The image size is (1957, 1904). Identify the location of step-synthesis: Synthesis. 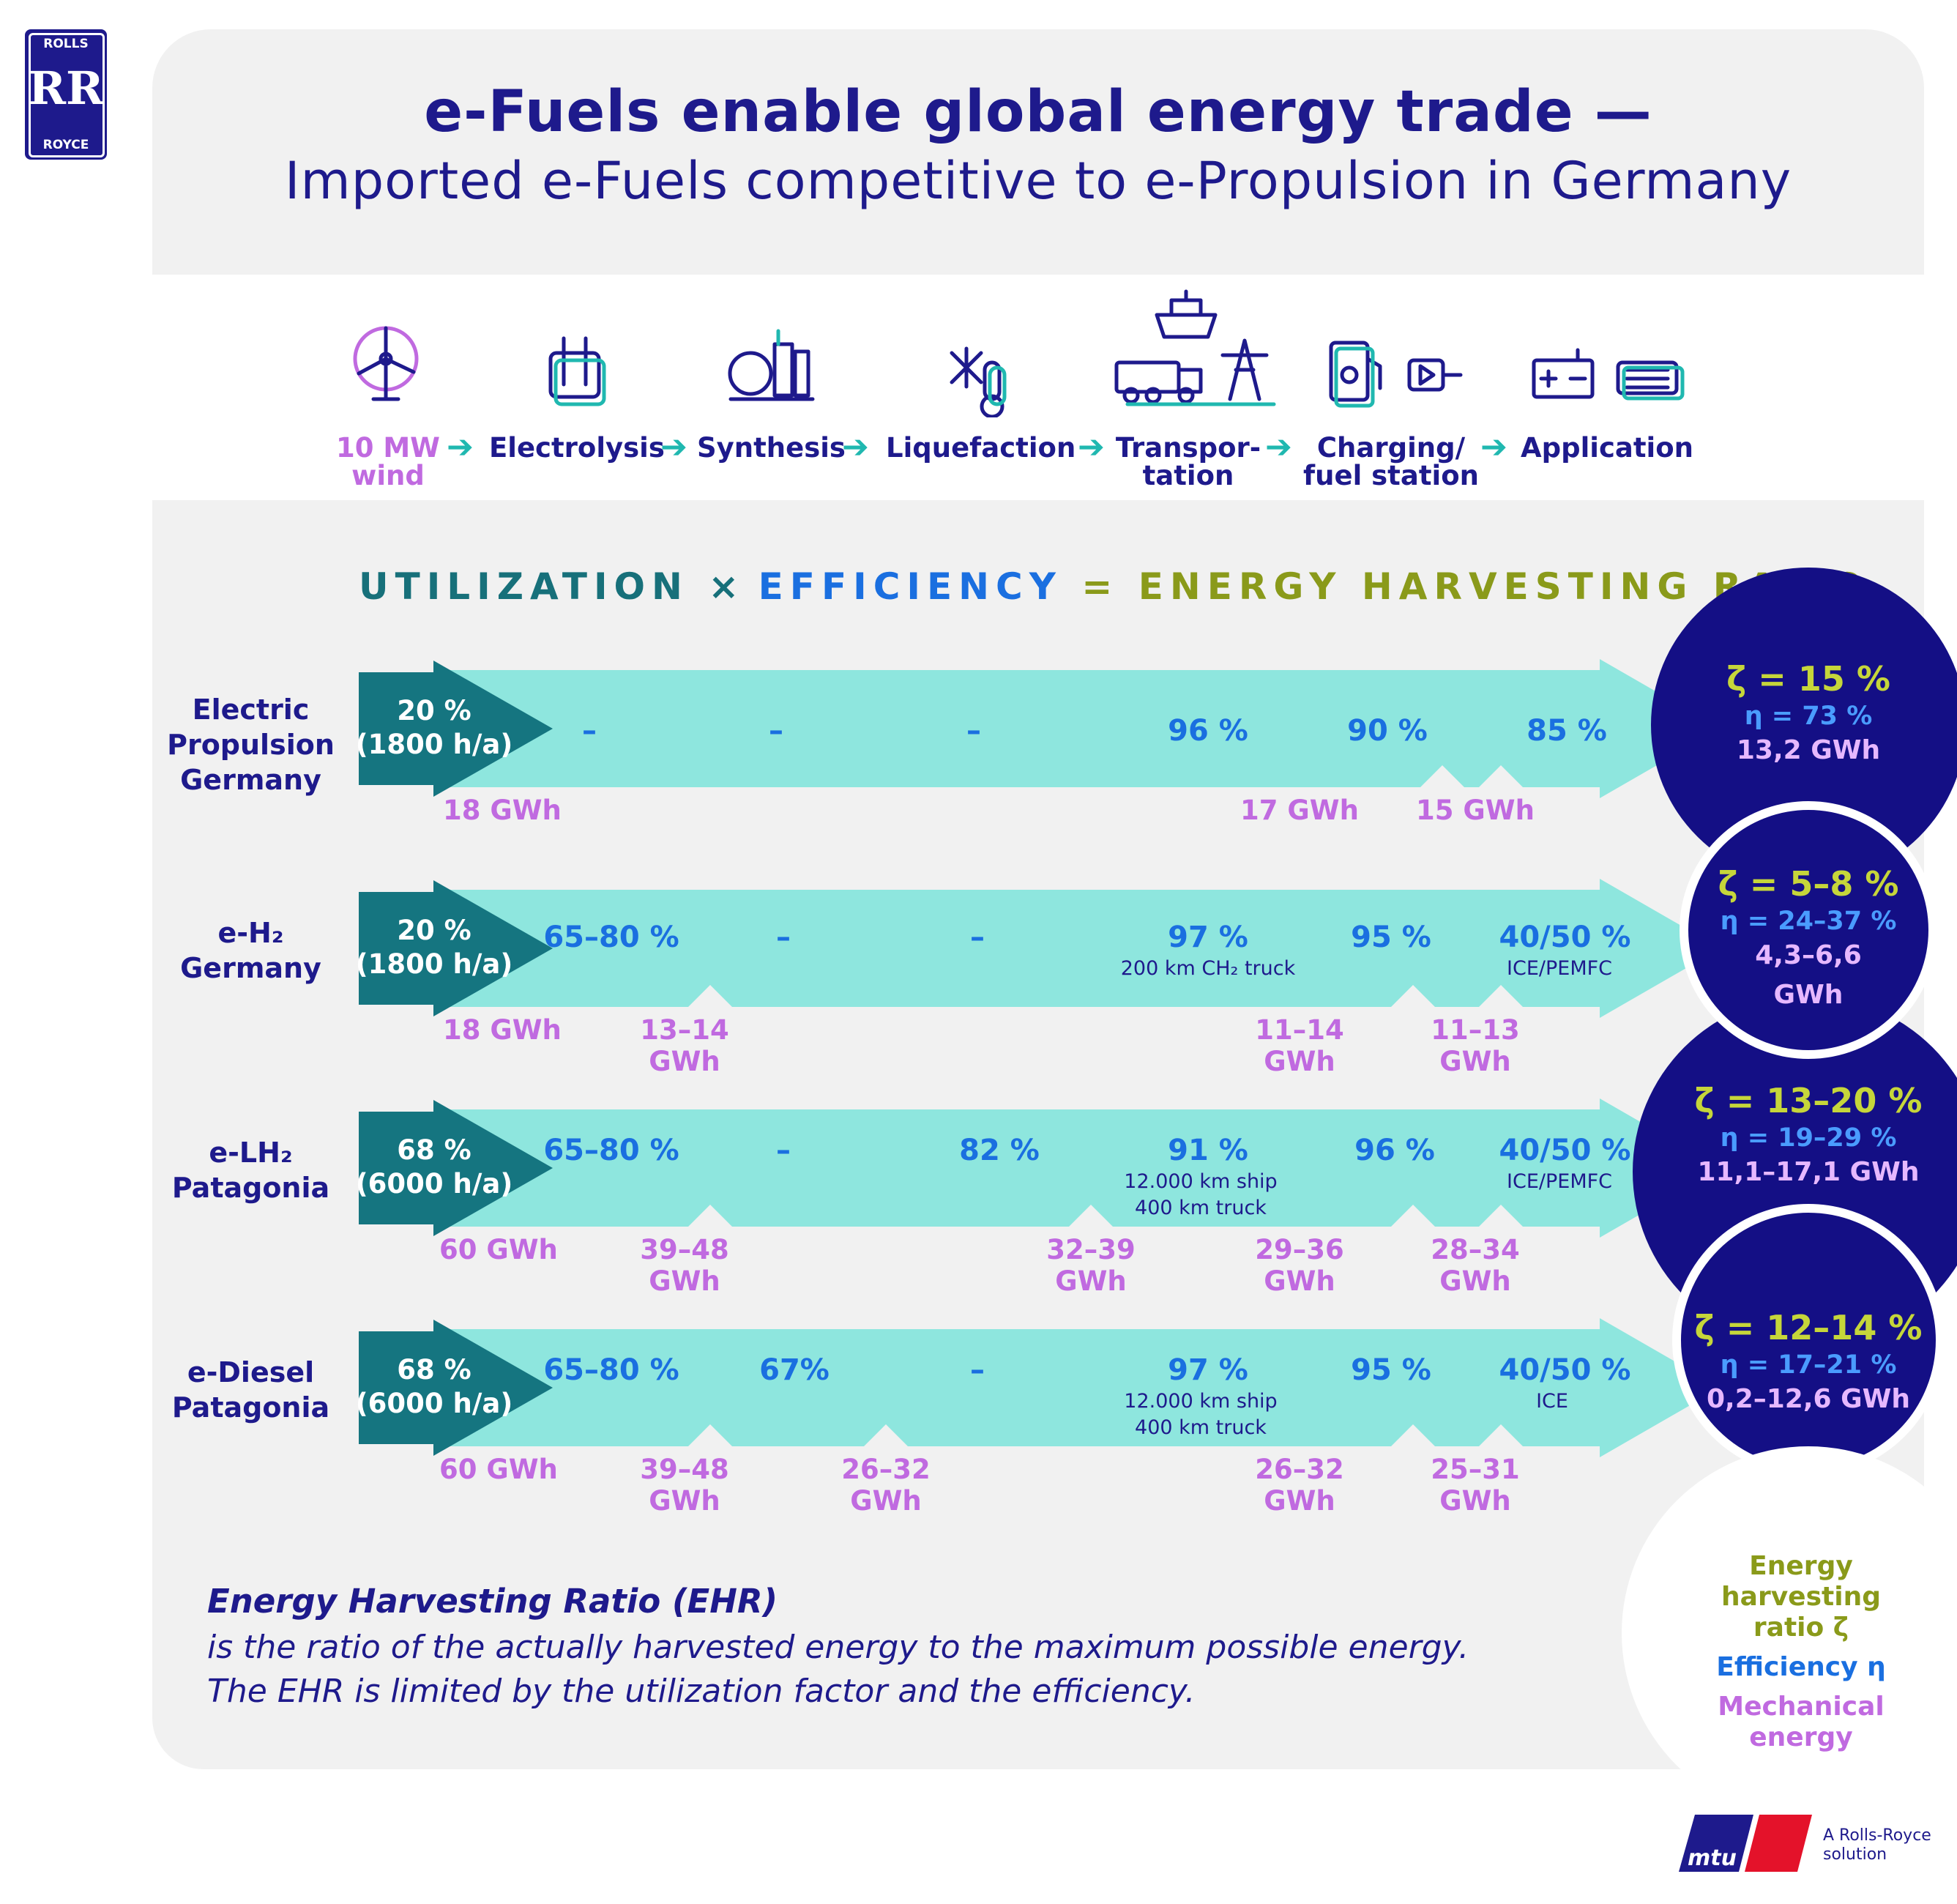
(771, 448).